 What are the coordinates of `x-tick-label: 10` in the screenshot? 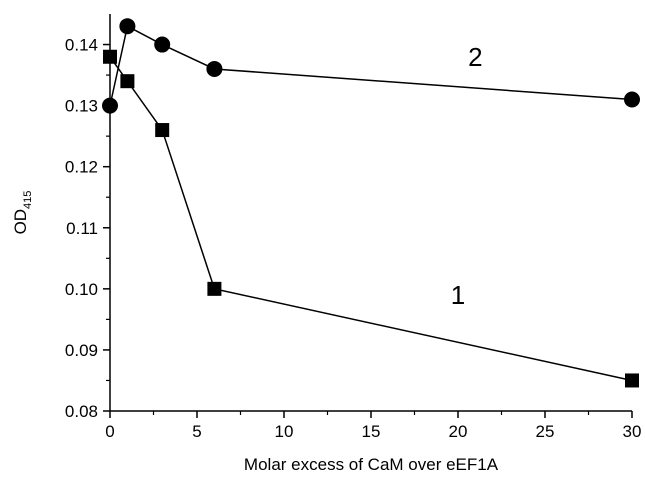 It's located at (284, 431).